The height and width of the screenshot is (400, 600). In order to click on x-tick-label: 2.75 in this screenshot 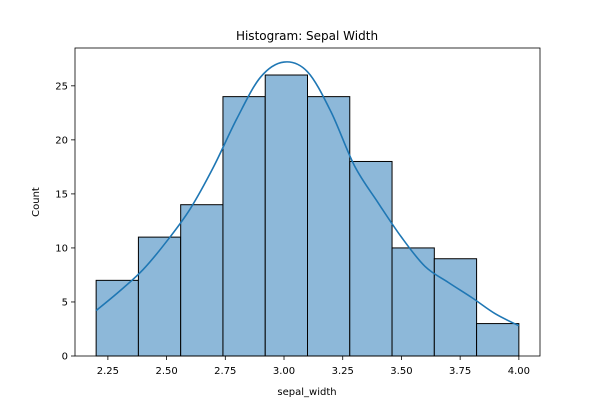, I will do `click(225, 371)`.